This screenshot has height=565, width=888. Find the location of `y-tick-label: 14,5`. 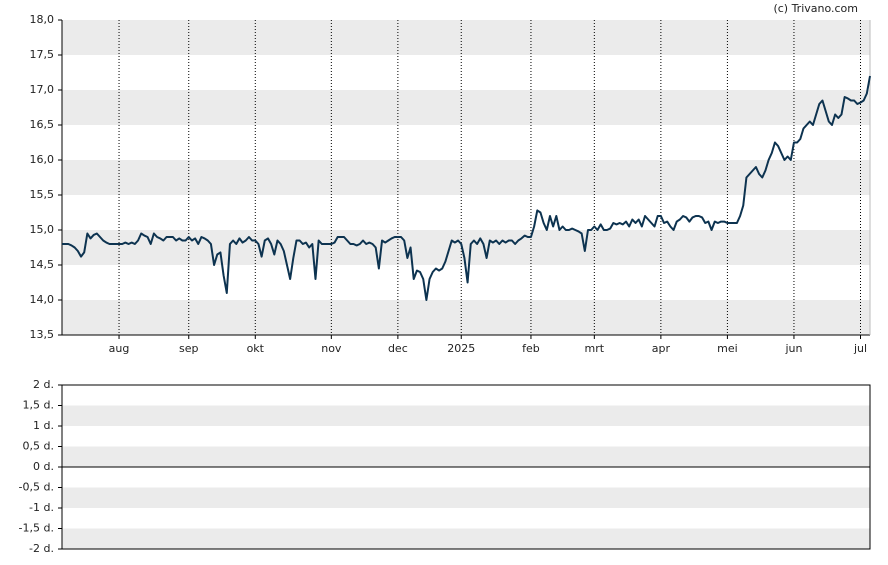

y-tick-label: 14,5 is located at coordinates (42, 264).